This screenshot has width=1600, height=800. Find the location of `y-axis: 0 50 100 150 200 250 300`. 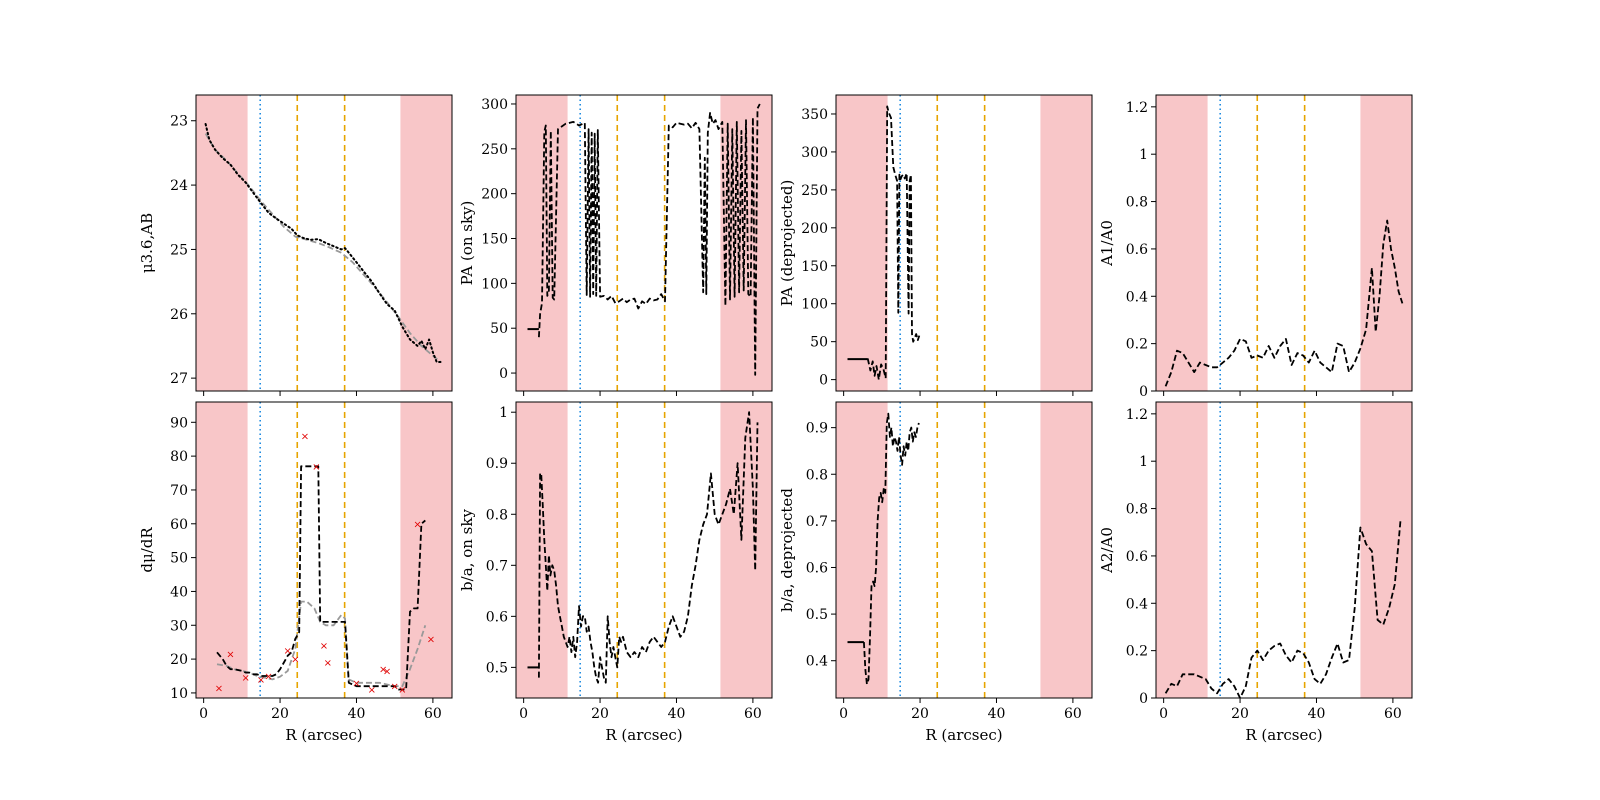

y-axis: 0 50 100 150 200 250 300 is located at coordinates (498, 239).